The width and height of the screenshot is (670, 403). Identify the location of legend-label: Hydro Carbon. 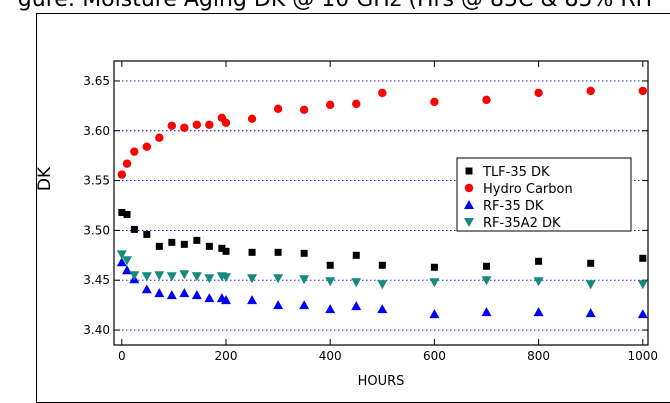
(528, 189).